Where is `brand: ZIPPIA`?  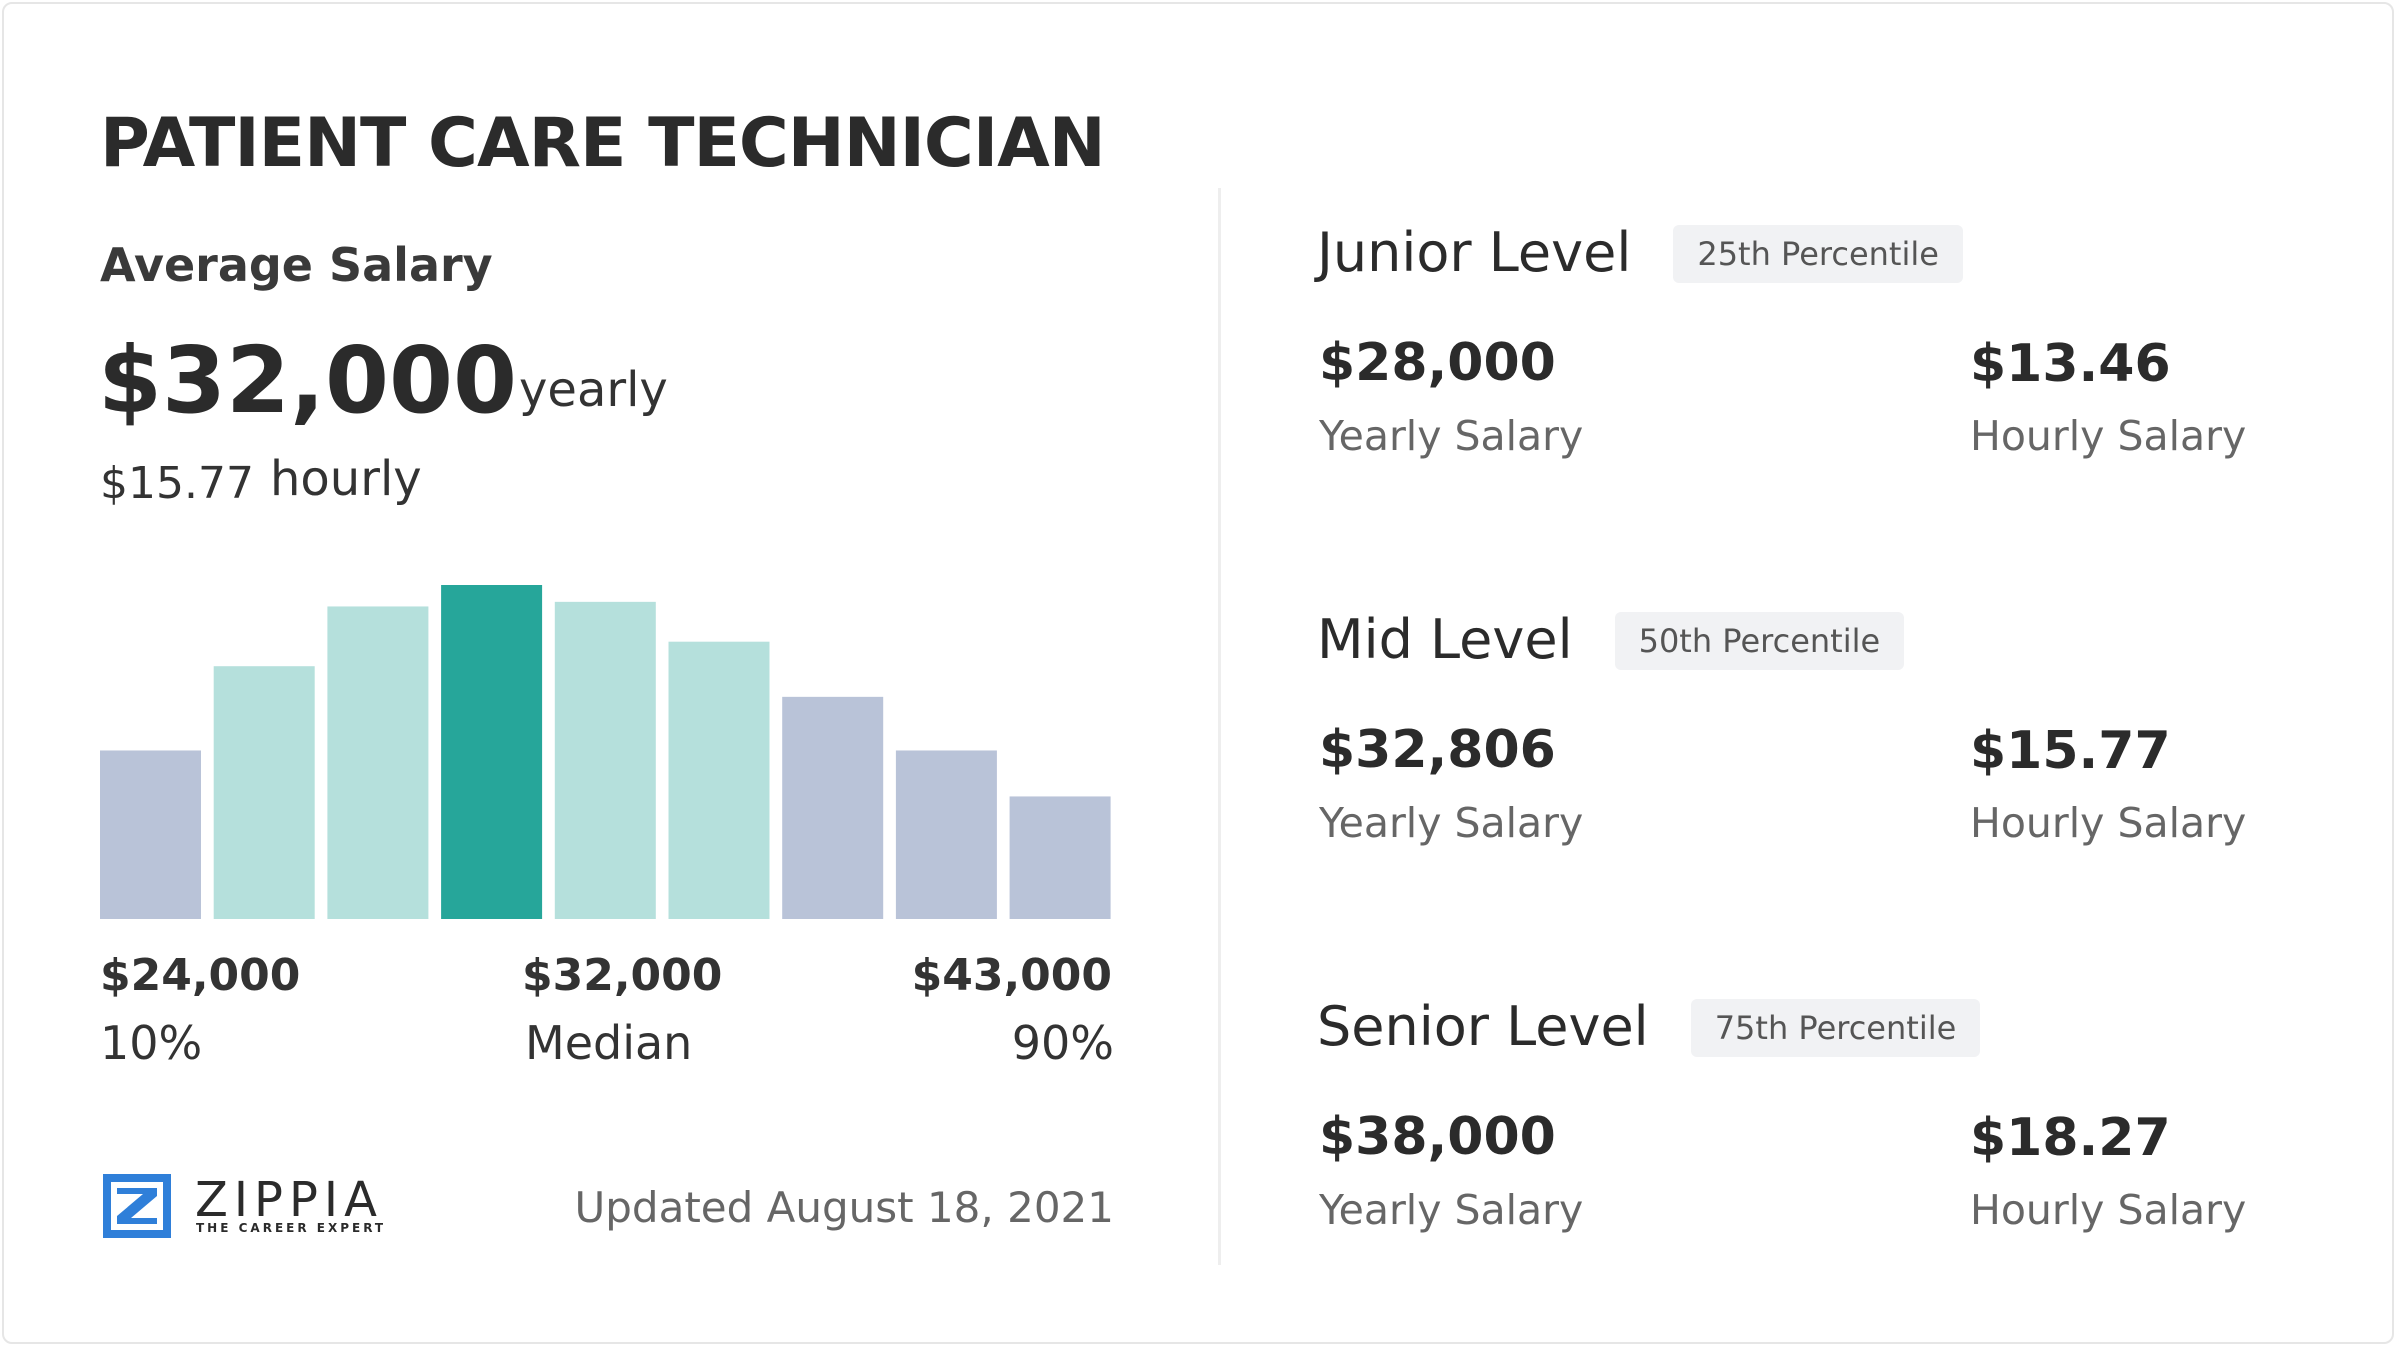 brand: ZIPPIA is located at coordinates (289, 1200).